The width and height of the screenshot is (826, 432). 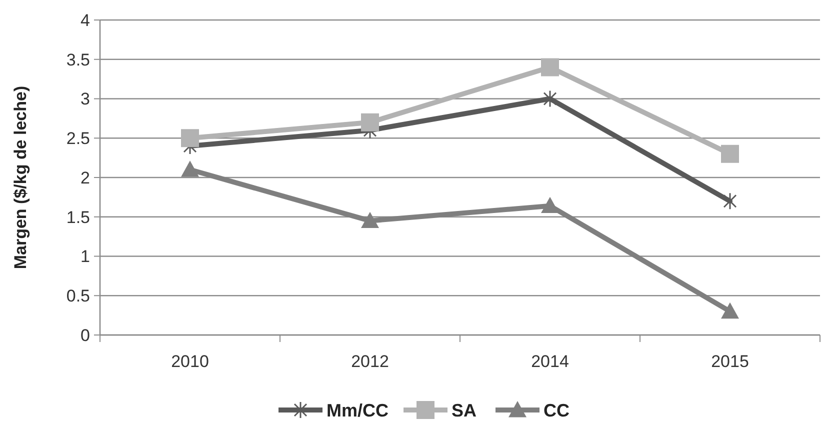 What do you see at coordinates (730, 361) in the screenshot?
I see `x-tick-label: 2015` at bounding box center [730, 361].